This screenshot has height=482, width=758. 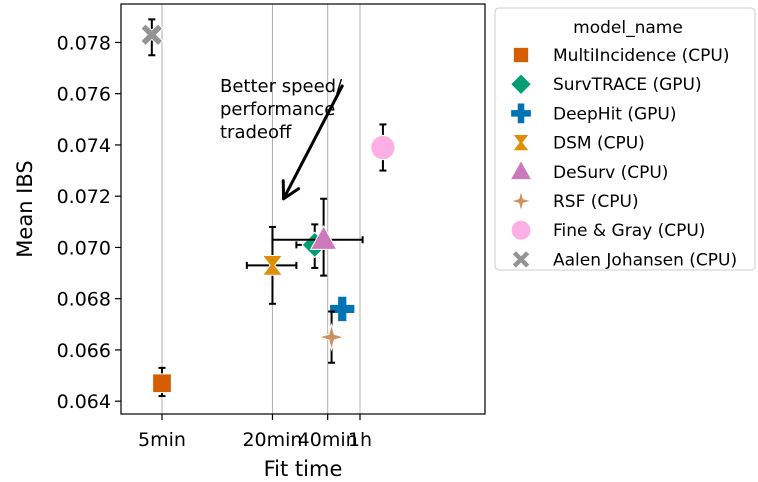 What do you see at coordinates (599, 144) in the screenshot?
I see `legend-label: DSM (CPU)` at bounding box center [599, 144].